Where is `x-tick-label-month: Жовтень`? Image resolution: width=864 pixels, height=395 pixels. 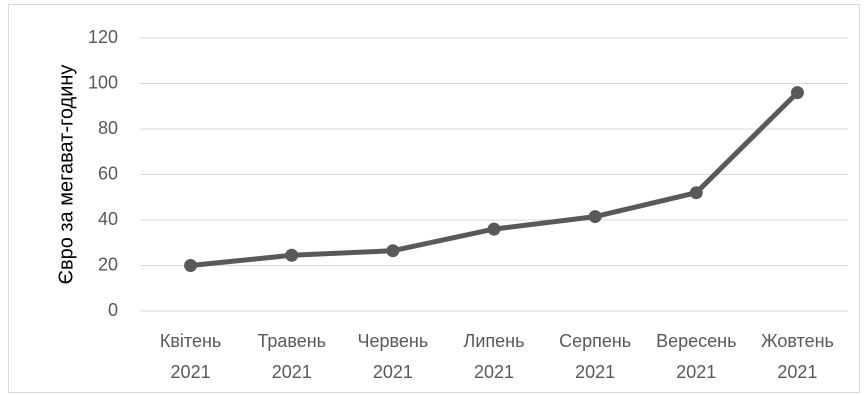
x-tick-label-month: Жовтень is located at coordinates (797, 341).